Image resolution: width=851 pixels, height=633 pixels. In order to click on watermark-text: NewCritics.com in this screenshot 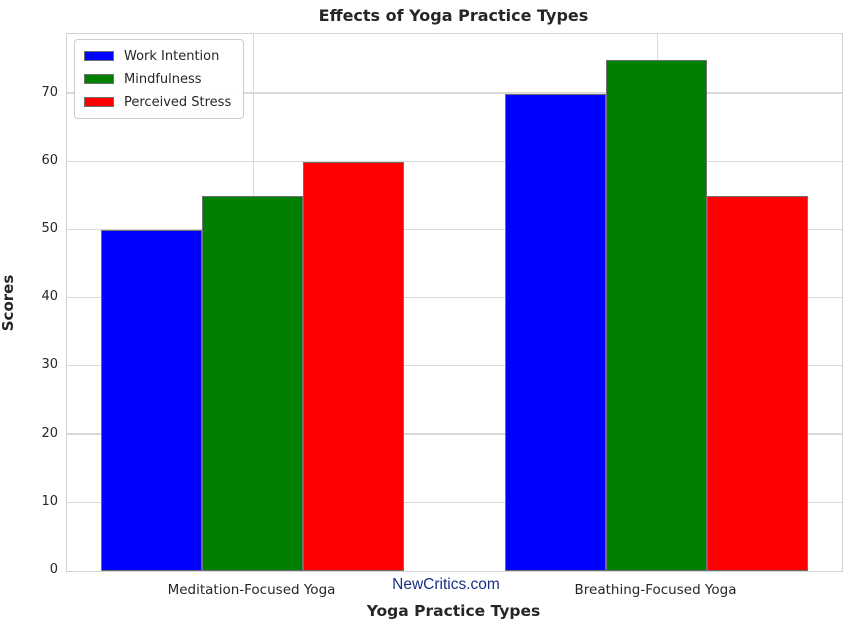, I will do `click(446, 584)`.